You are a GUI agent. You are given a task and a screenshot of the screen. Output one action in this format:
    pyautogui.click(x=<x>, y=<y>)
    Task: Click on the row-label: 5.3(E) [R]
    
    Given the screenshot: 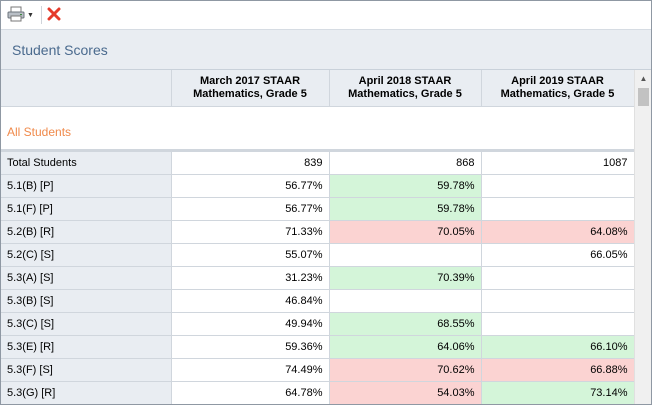 What is the action you would take?
    pyautogui.click(x=86, y=347)
    